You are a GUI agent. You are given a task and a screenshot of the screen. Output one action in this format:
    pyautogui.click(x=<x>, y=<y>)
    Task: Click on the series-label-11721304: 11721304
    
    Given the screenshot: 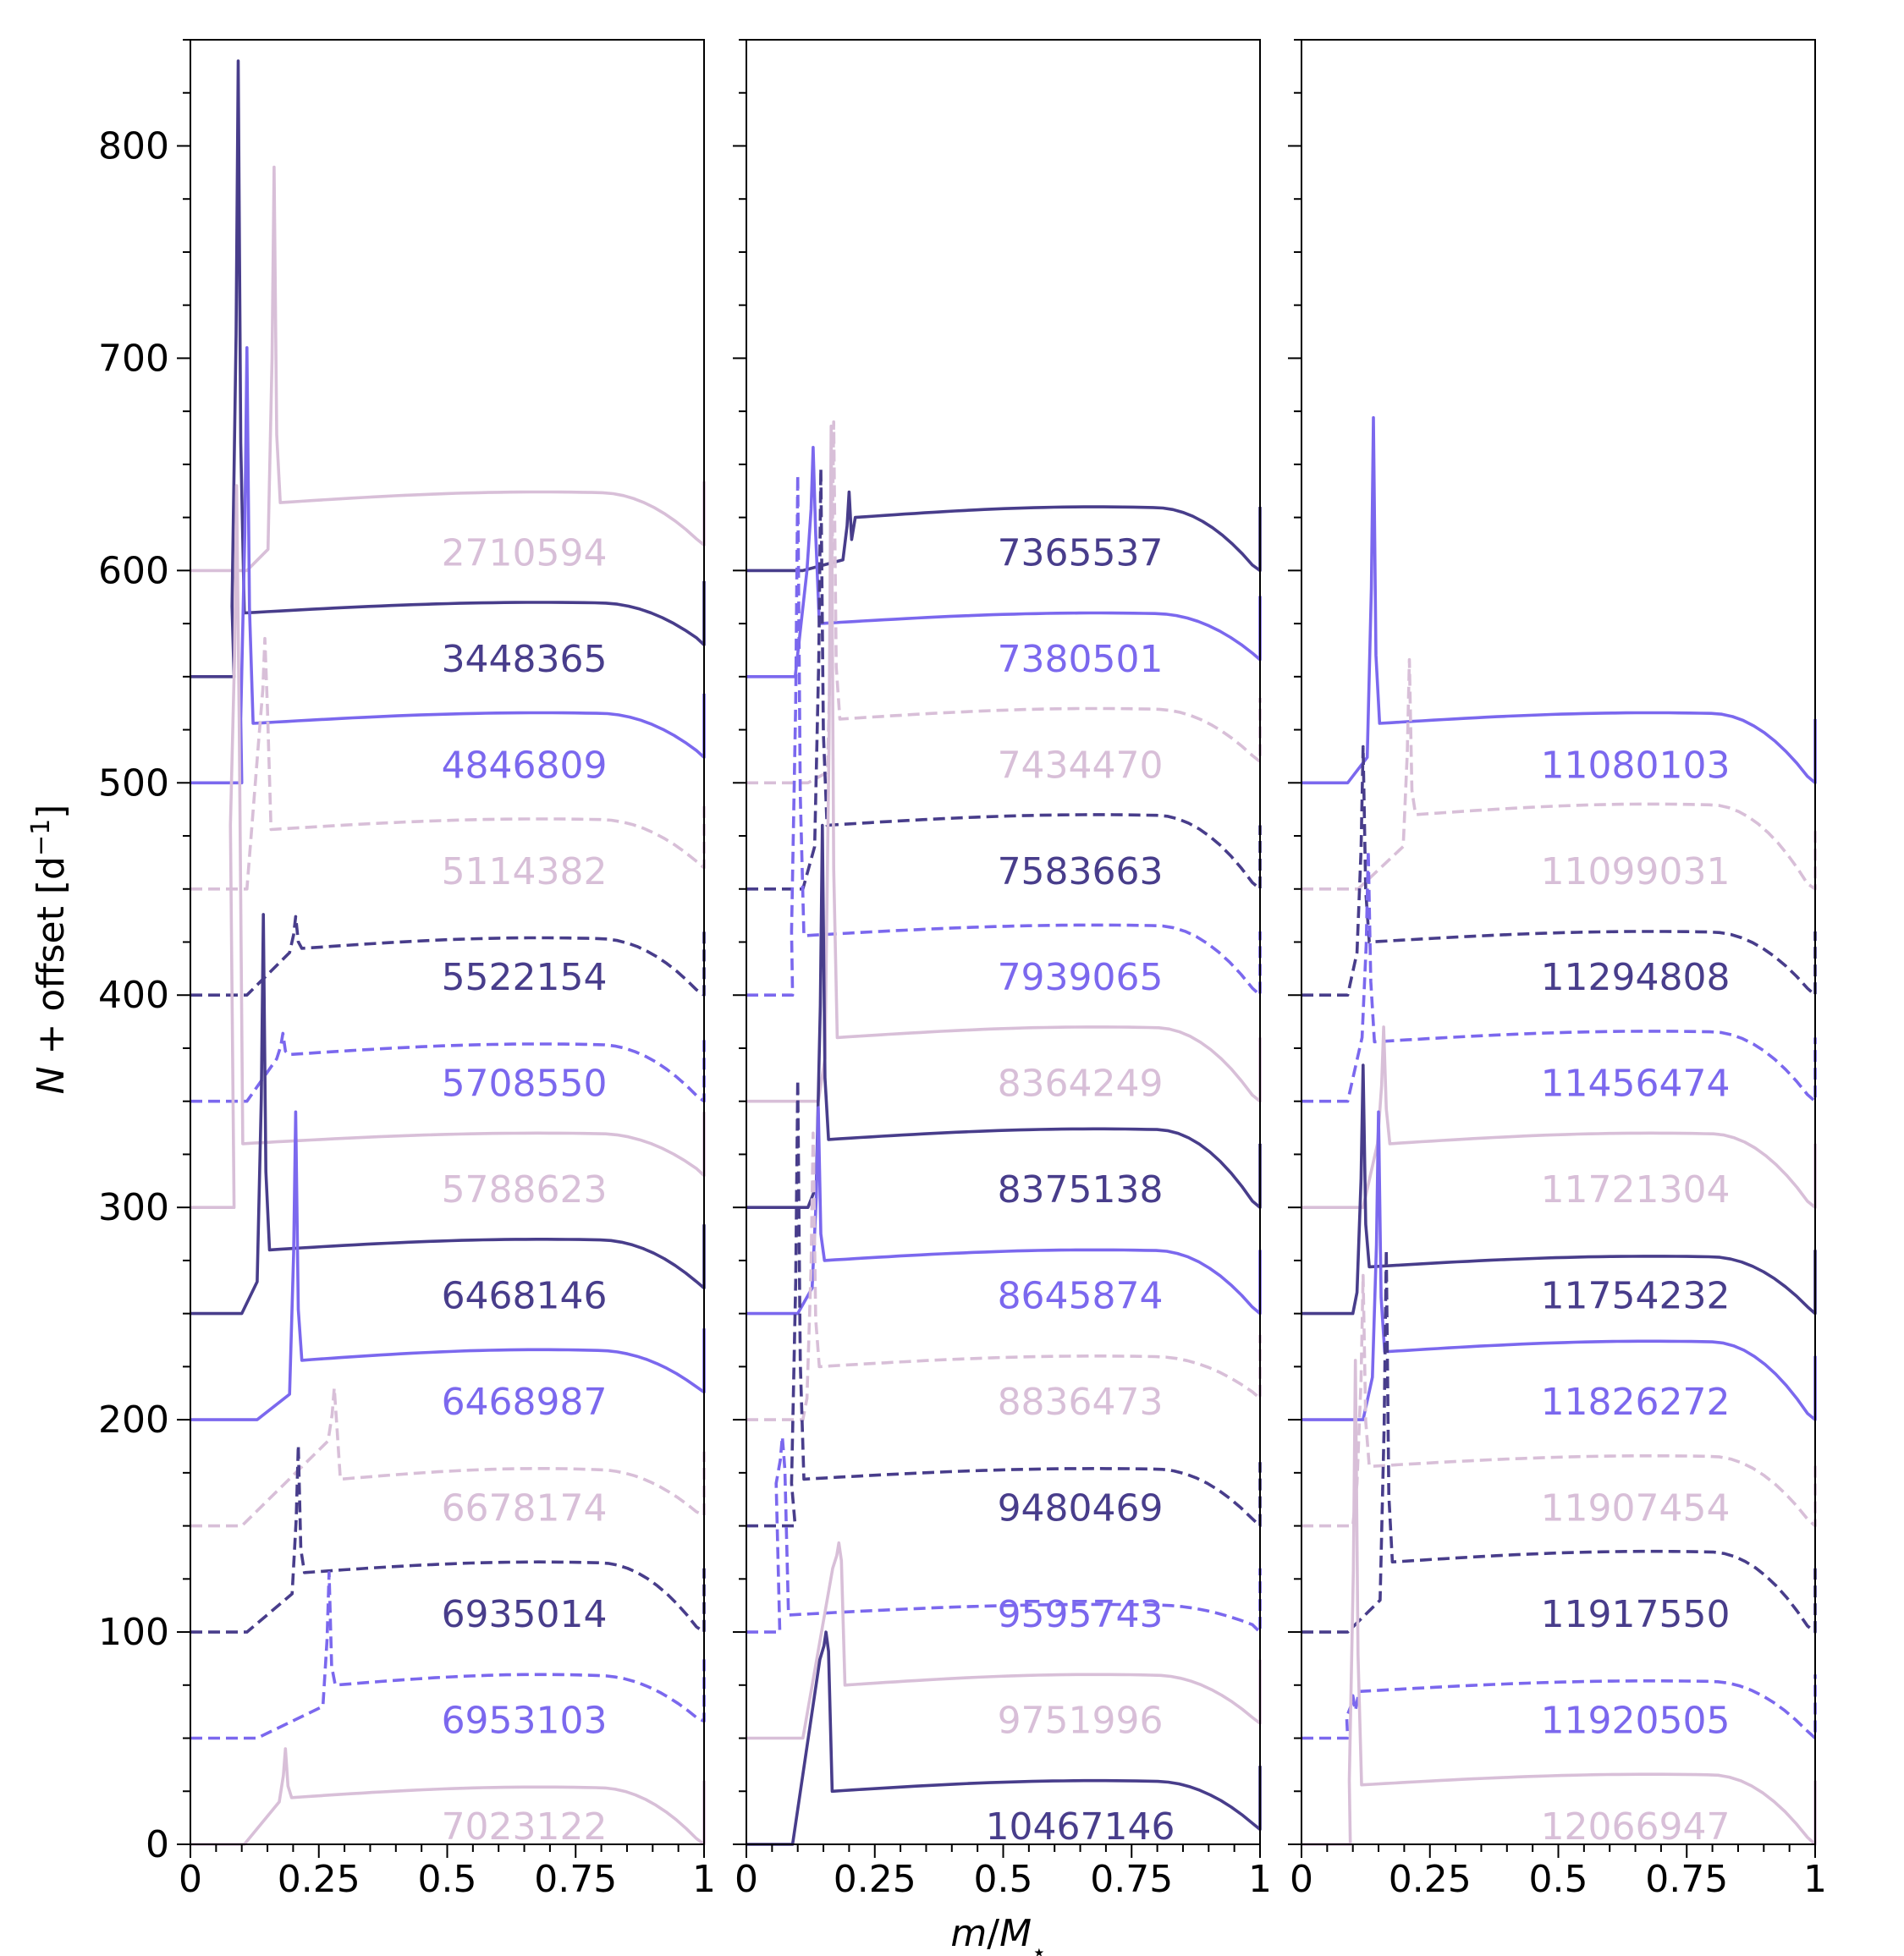 What is the action you would take?
    pyautogui.click(x=1636, y=1190)
    